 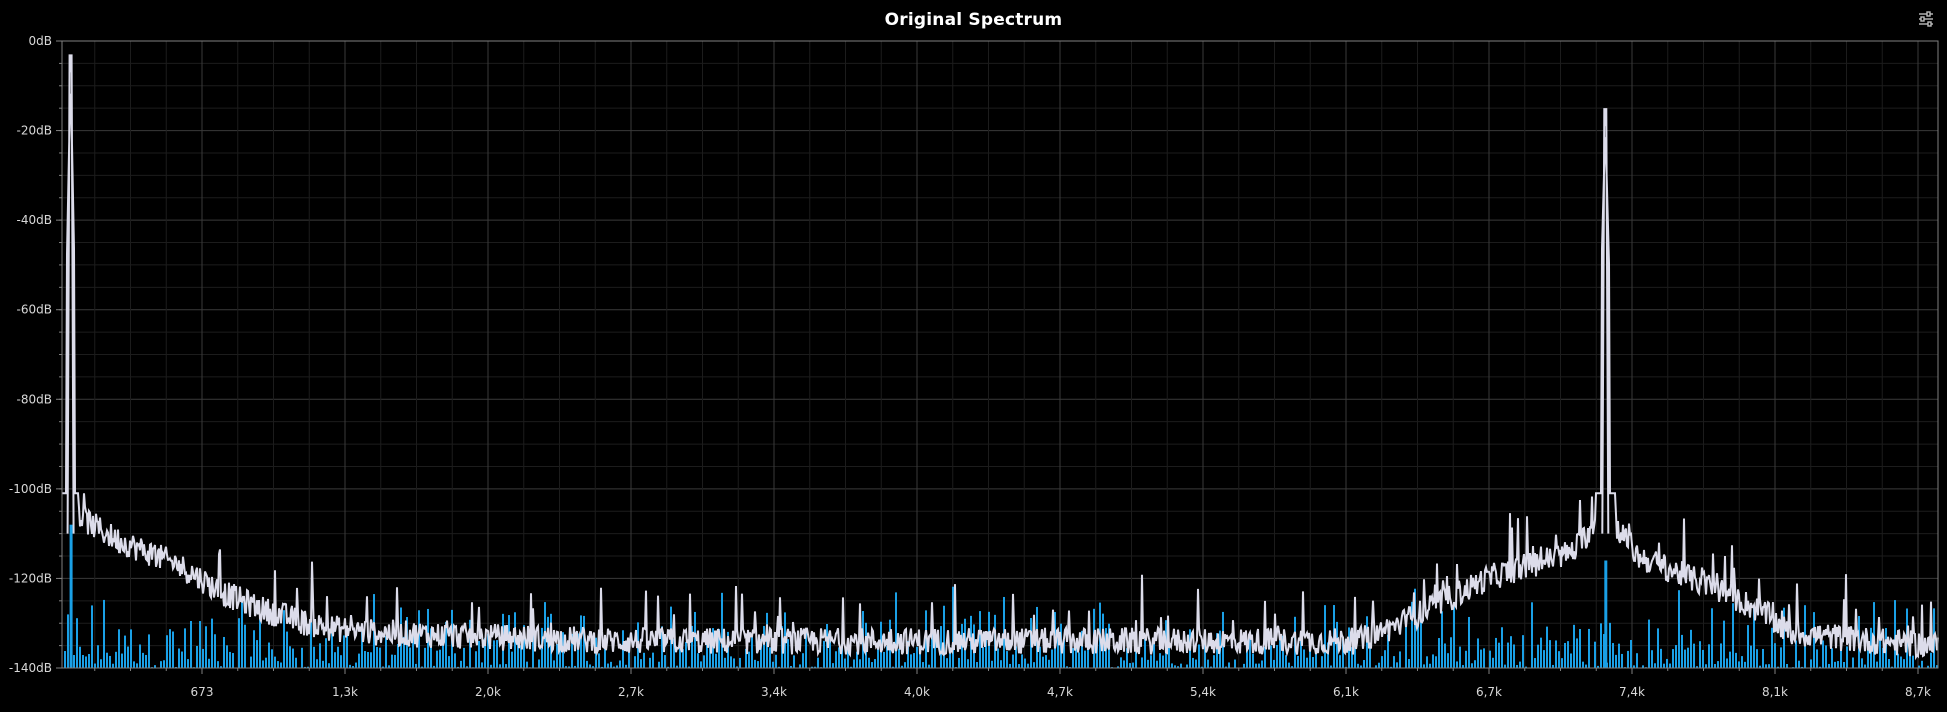 I want to click on x-tick-label: 673, so click(x=202, y=692).